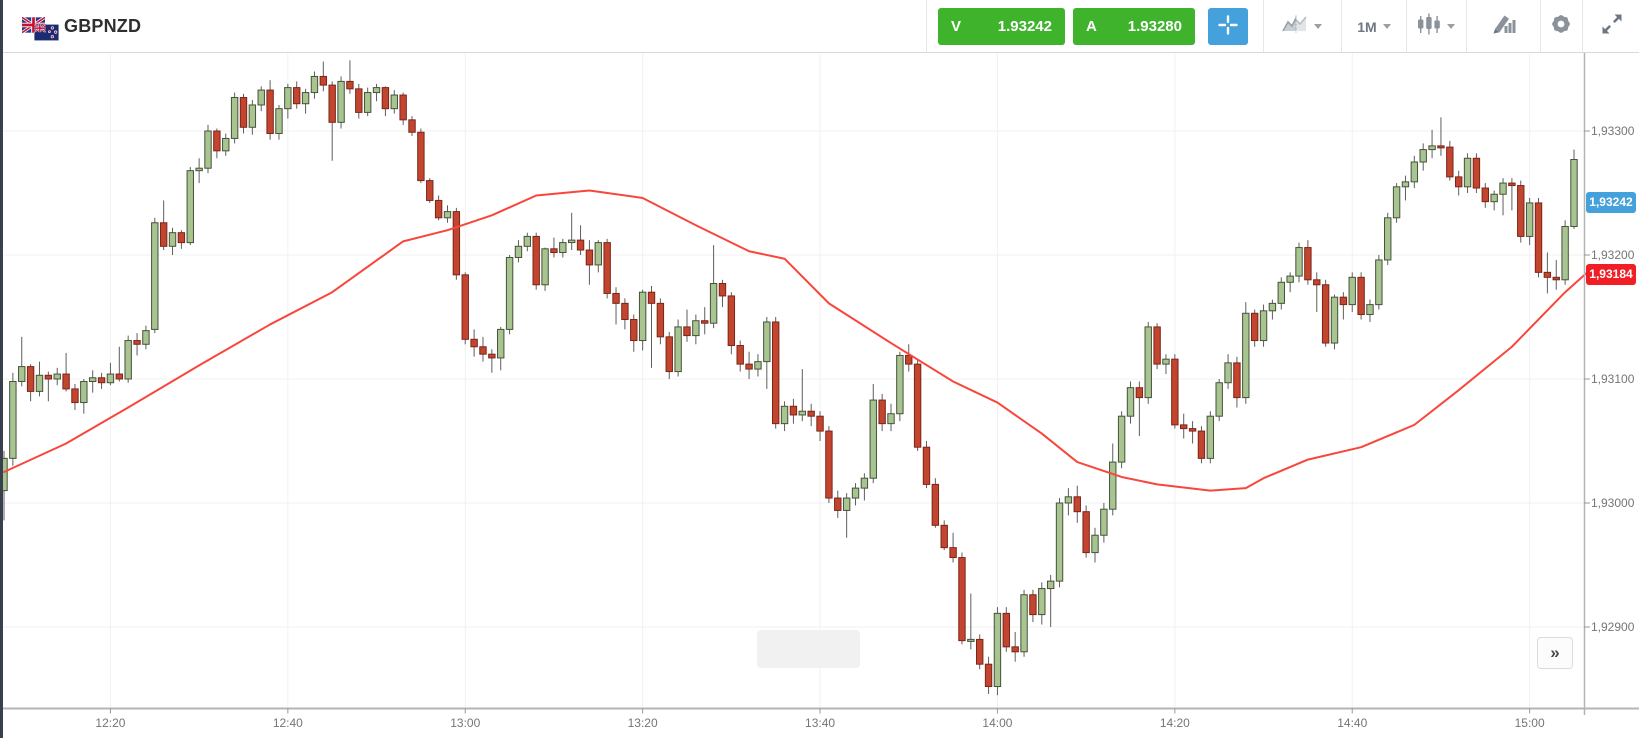 The width and height of the screenshot is (1639, 738). Describe the element at coordinates (820, 723) in the screenshot. I see `time-axis-label: 13:40` at that location.